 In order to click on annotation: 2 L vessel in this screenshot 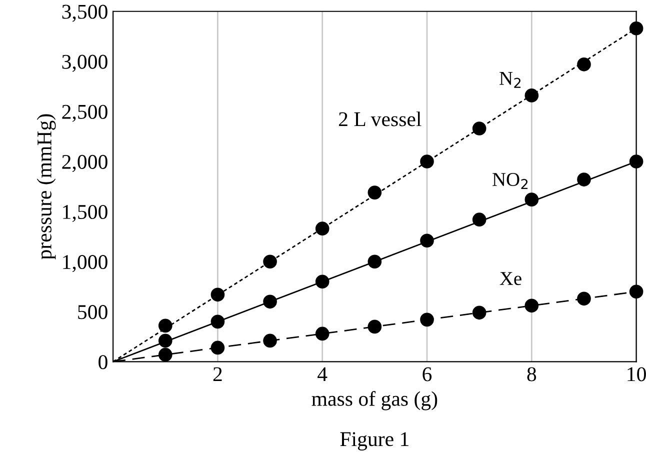, I will do `click(380, 119)`.